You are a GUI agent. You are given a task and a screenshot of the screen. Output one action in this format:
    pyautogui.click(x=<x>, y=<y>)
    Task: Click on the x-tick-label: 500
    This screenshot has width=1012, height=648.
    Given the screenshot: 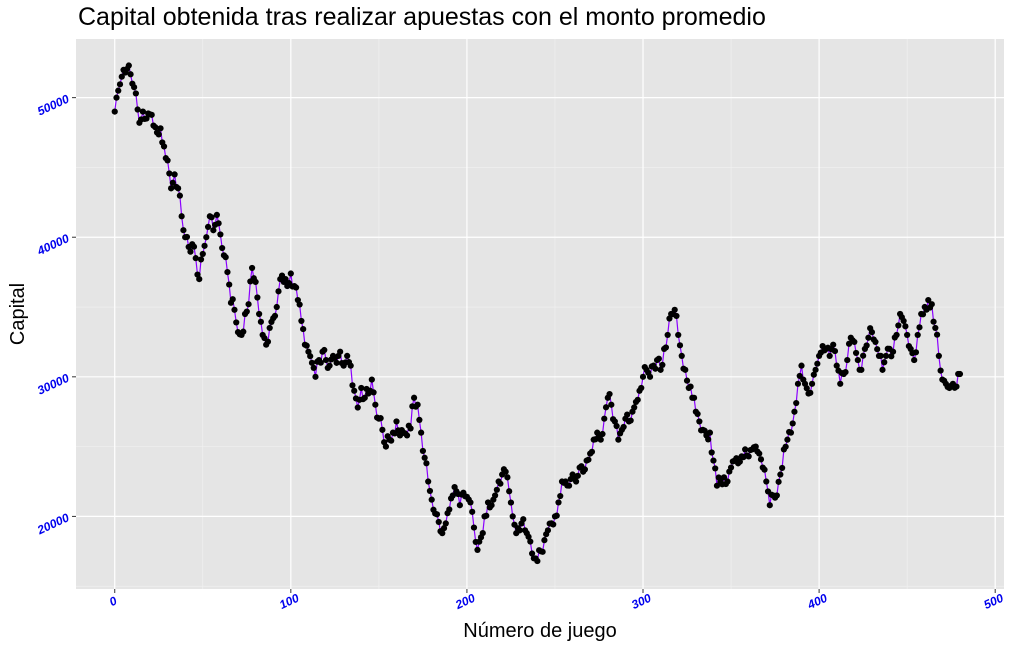 What is the action you would take?
    pyautogui.click(x=993, y=601)
    